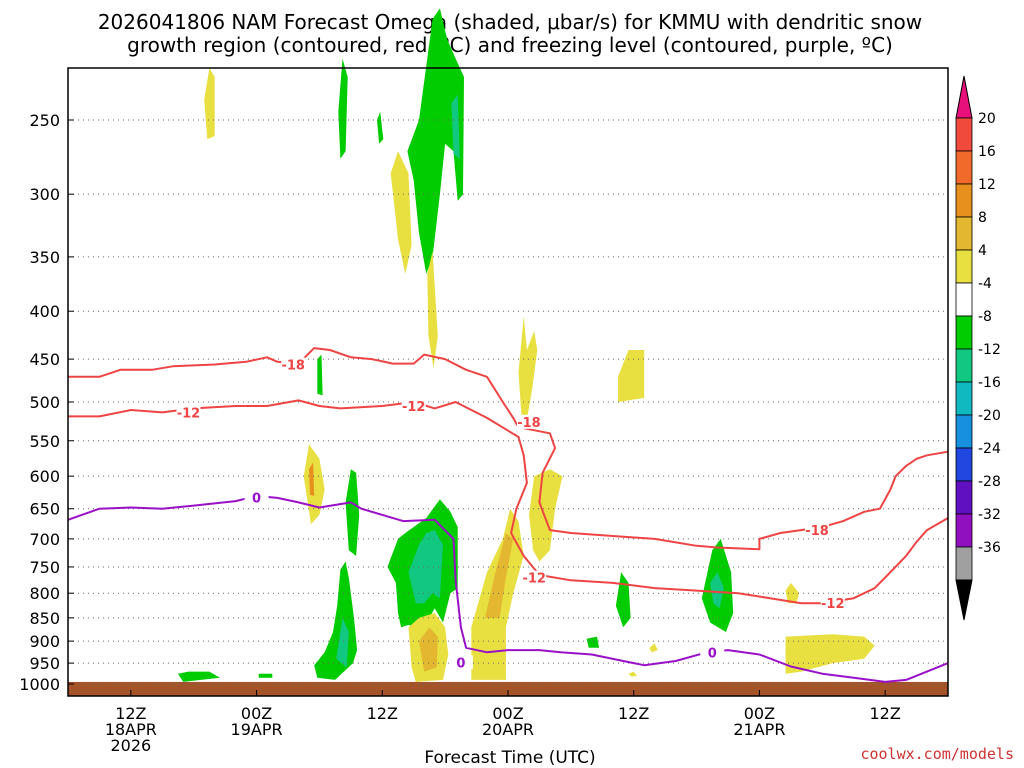 Image resolution: width=1024 pixels, height=768 pixels. Describe the element at coordinates (982, 251) in the screenshot. I see `colorbar-label-4: 4` at that location.